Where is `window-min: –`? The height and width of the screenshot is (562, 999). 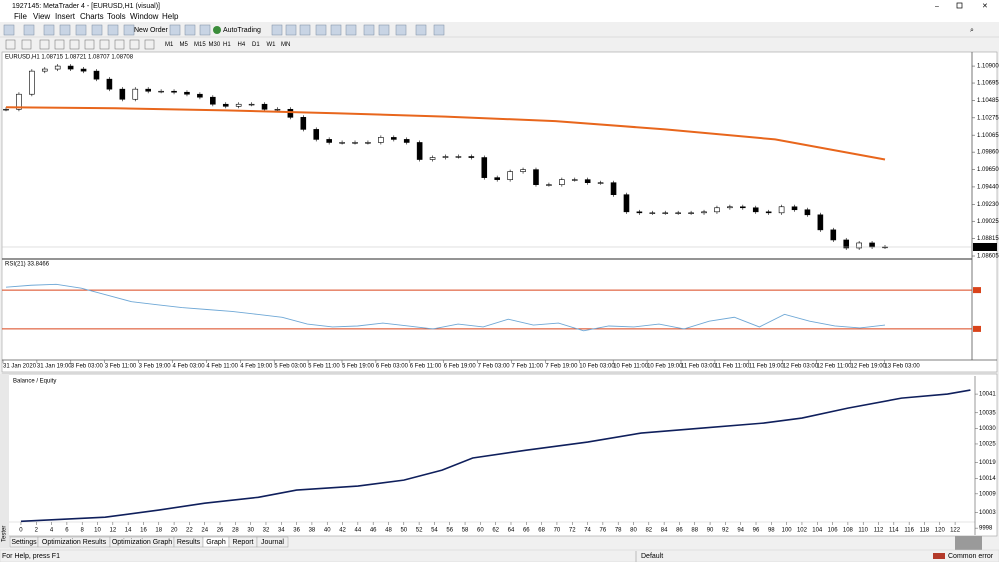
window-min: – is located at coordinates (937, 6).